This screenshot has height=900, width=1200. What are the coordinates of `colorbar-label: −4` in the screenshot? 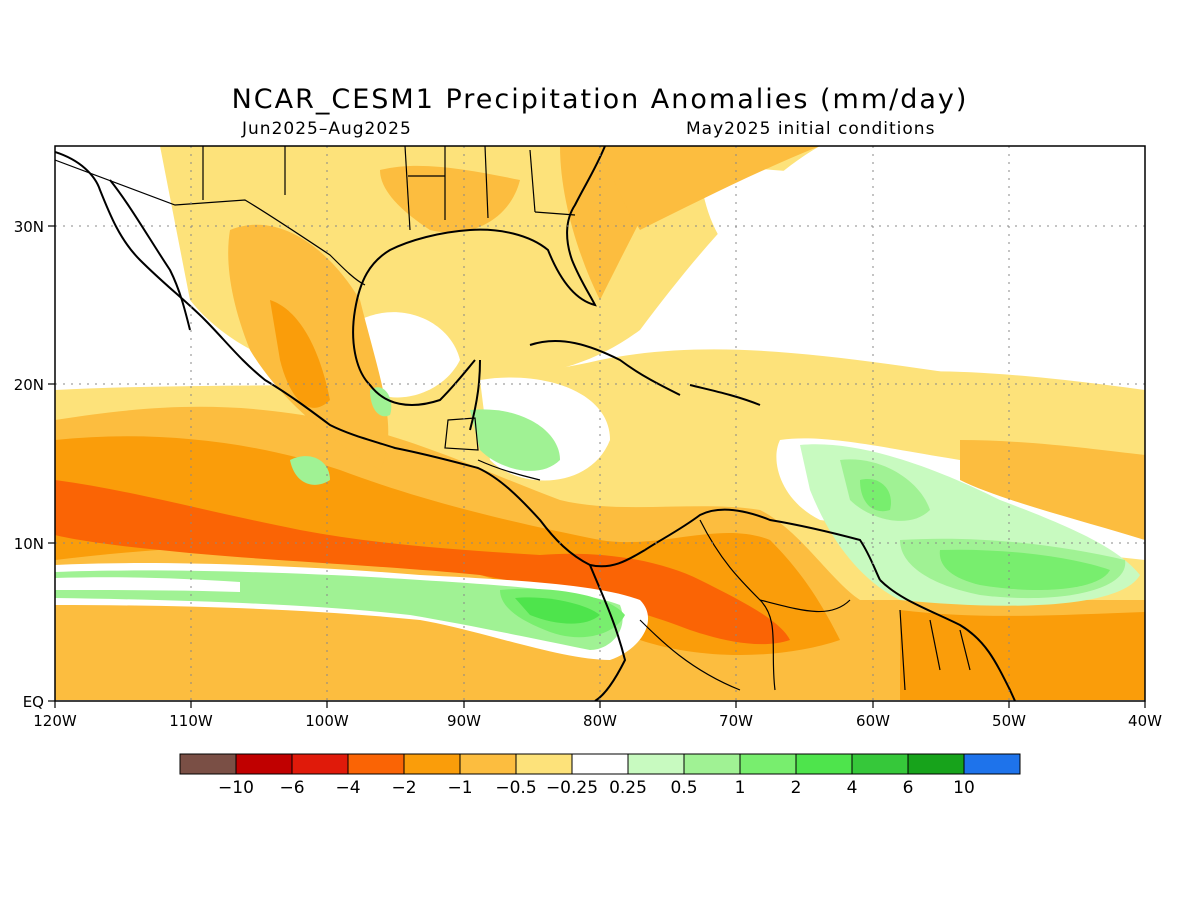 It's located at (347, 788).